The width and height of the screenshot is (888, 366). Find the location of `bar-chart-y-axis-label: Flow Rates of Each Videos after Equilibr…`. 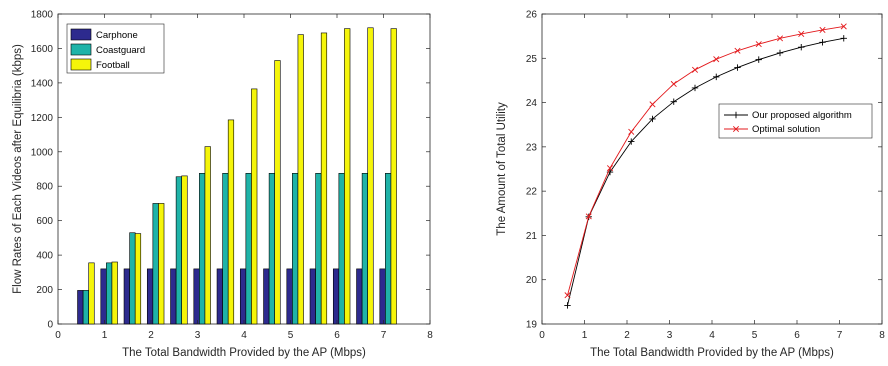

bar-chart-y-axis-label: Flow Rates of Each Videos after Equilibr… is located at coordinates (18, 169).